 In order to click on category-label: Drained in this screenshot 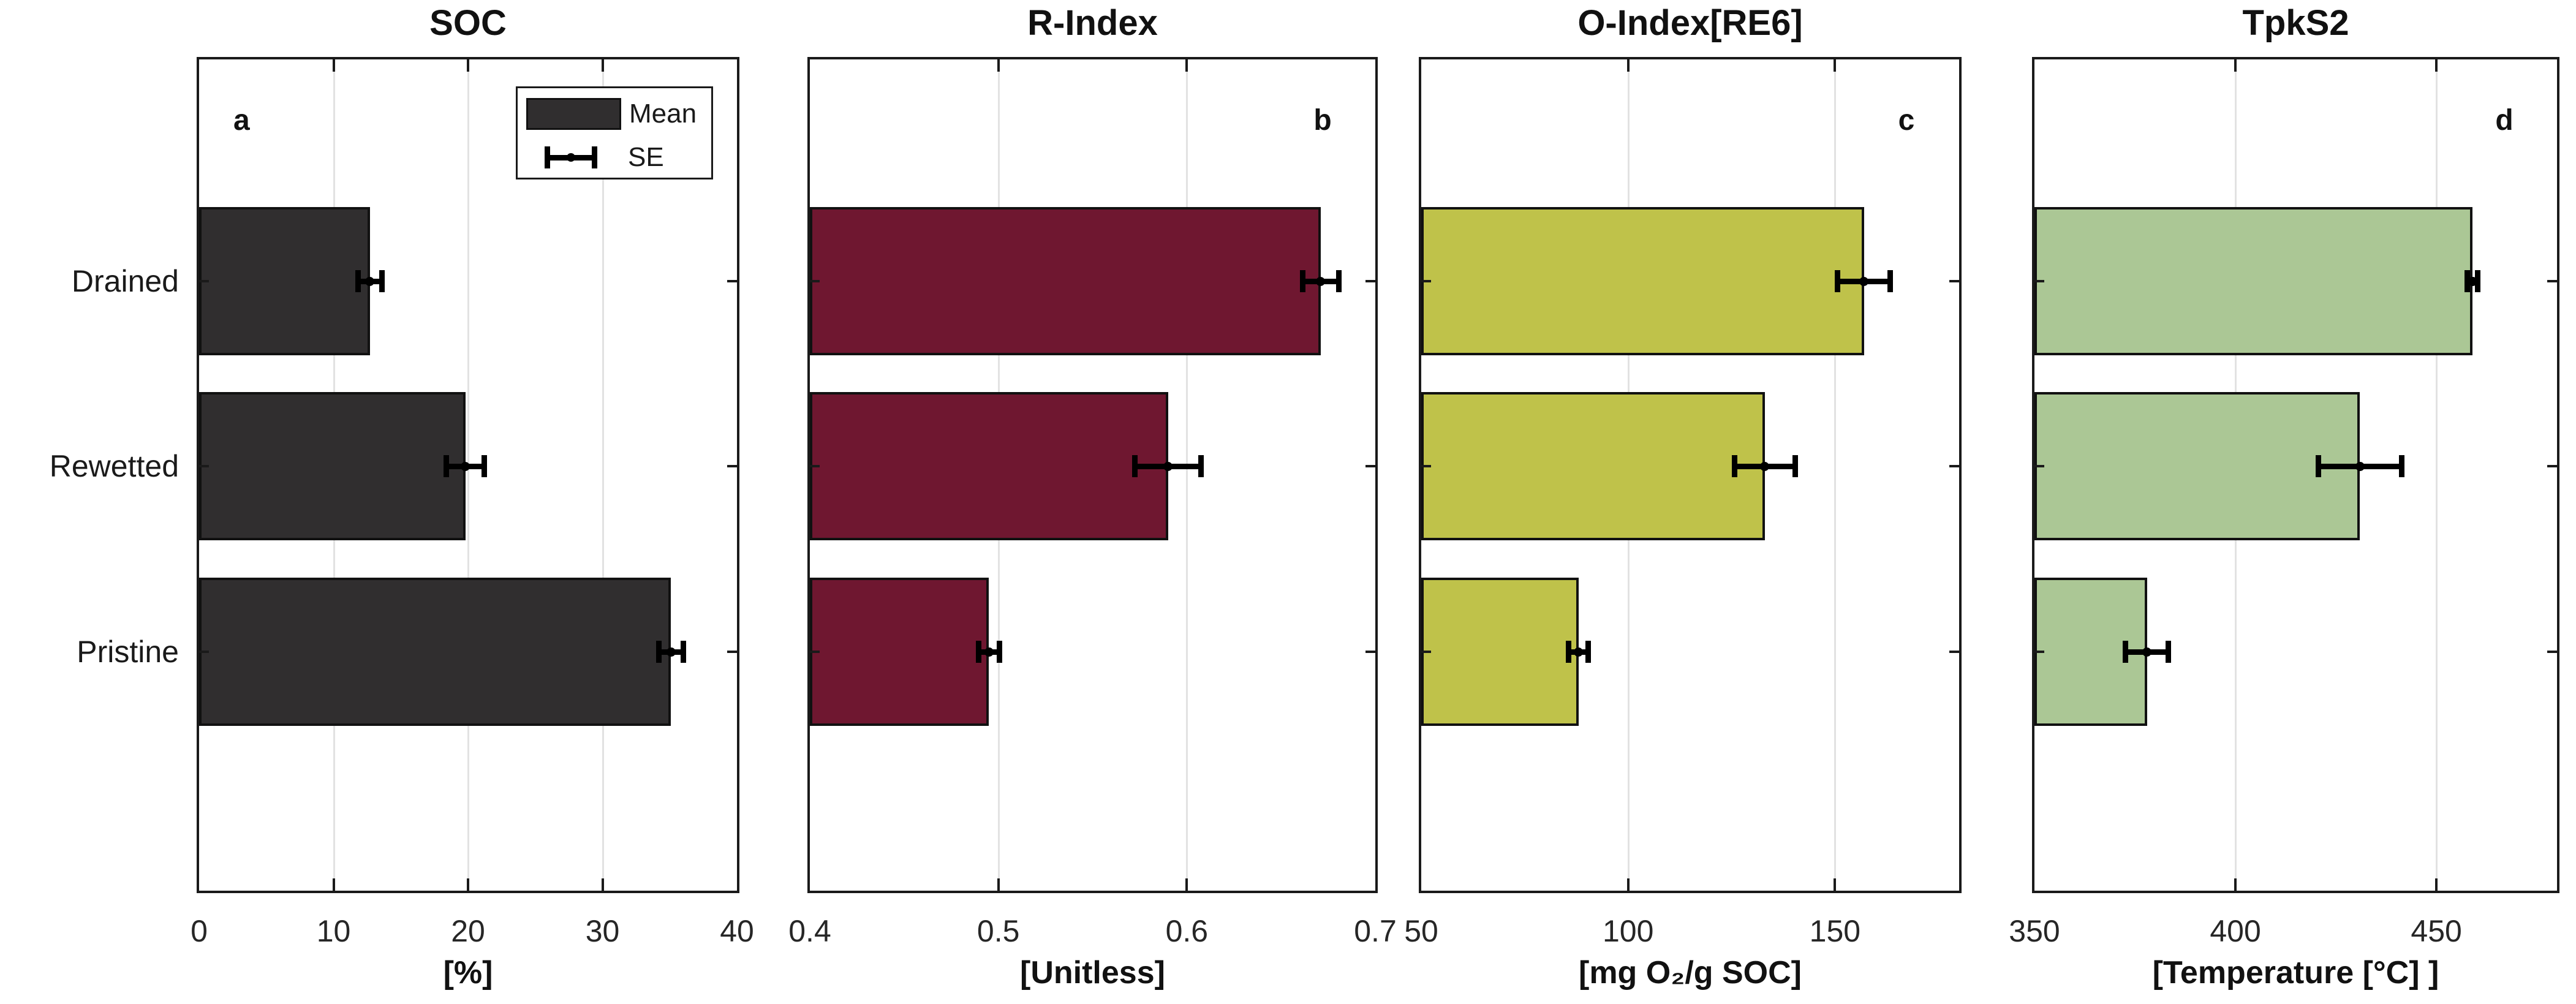, I will do `click(125, 281)`.